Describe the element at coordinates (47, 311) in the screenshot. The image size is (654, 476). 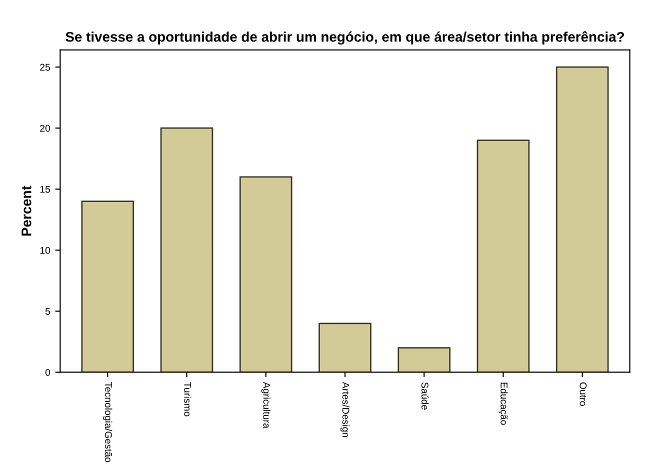
I see `y-tick-label: 5` at that location.